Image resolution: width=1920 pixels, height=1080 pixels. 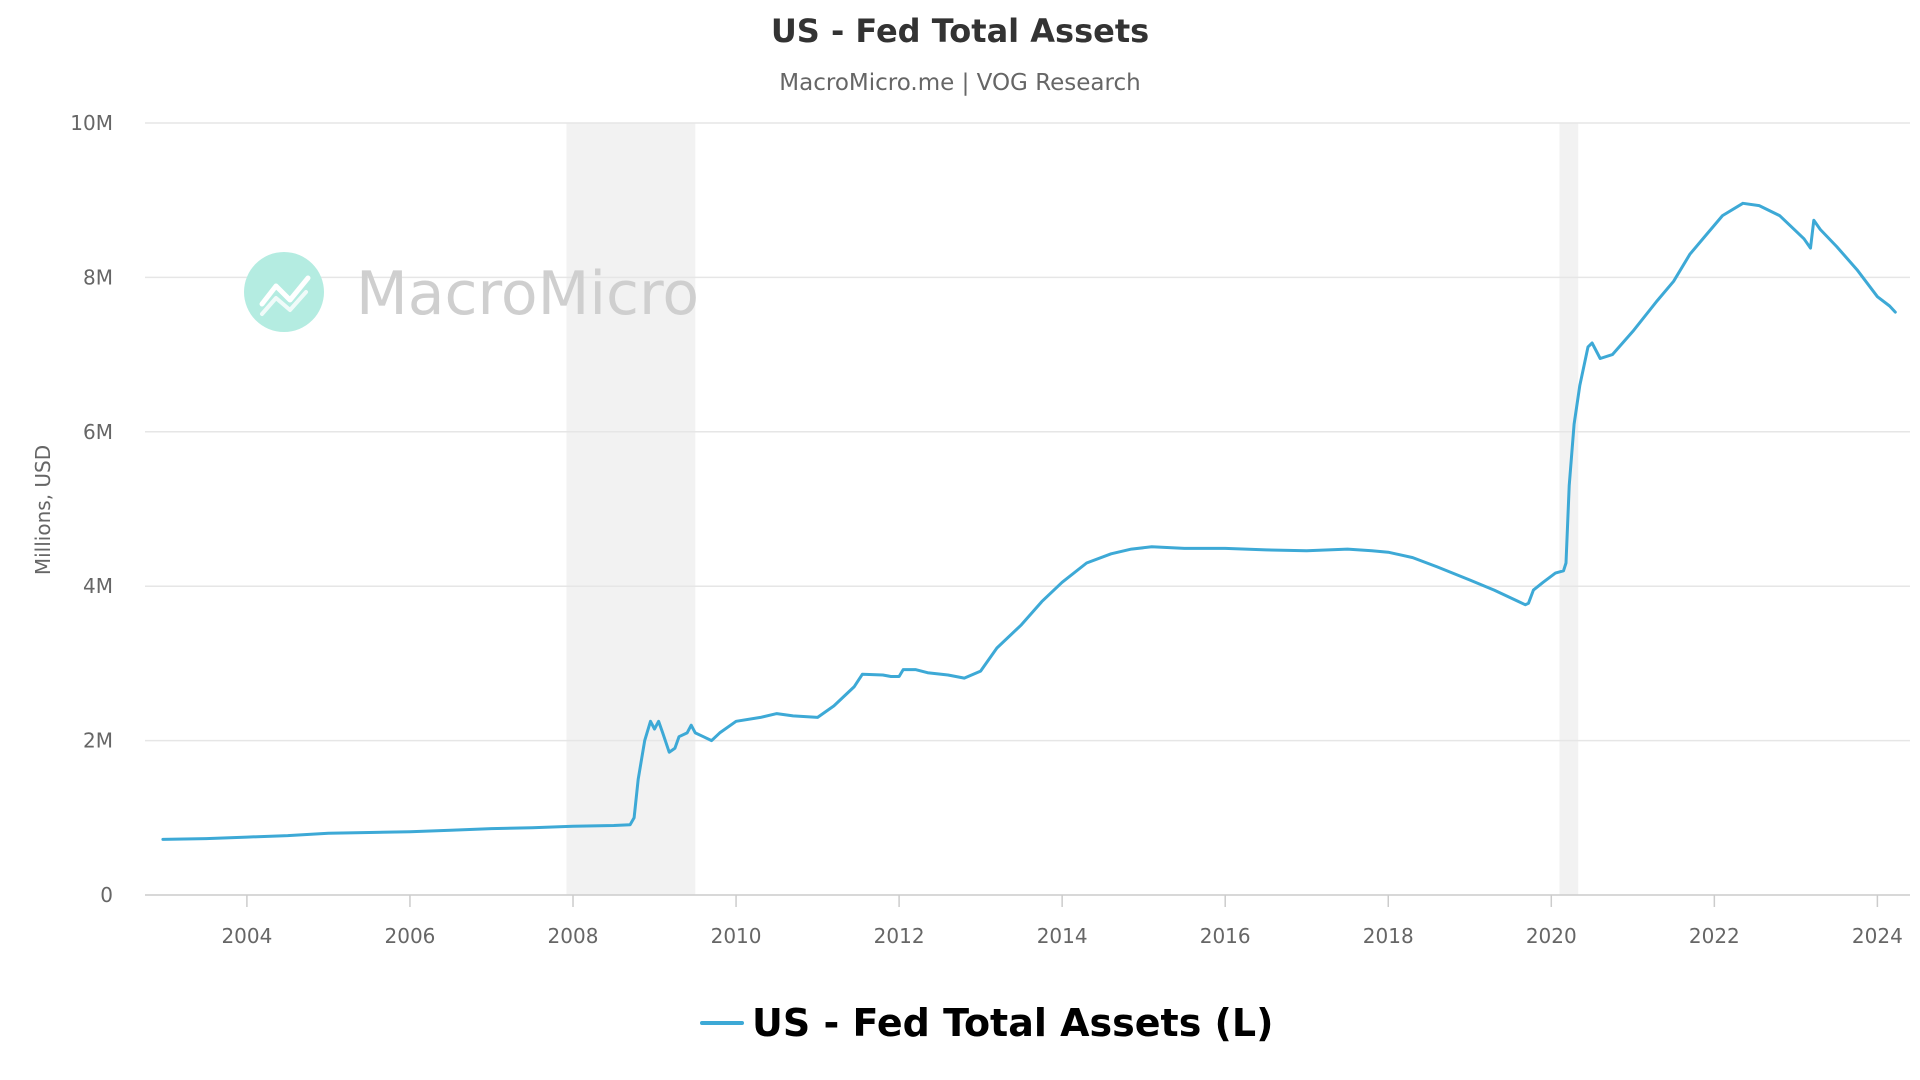 I want to click on recession-band, so click(x=631, y=509).